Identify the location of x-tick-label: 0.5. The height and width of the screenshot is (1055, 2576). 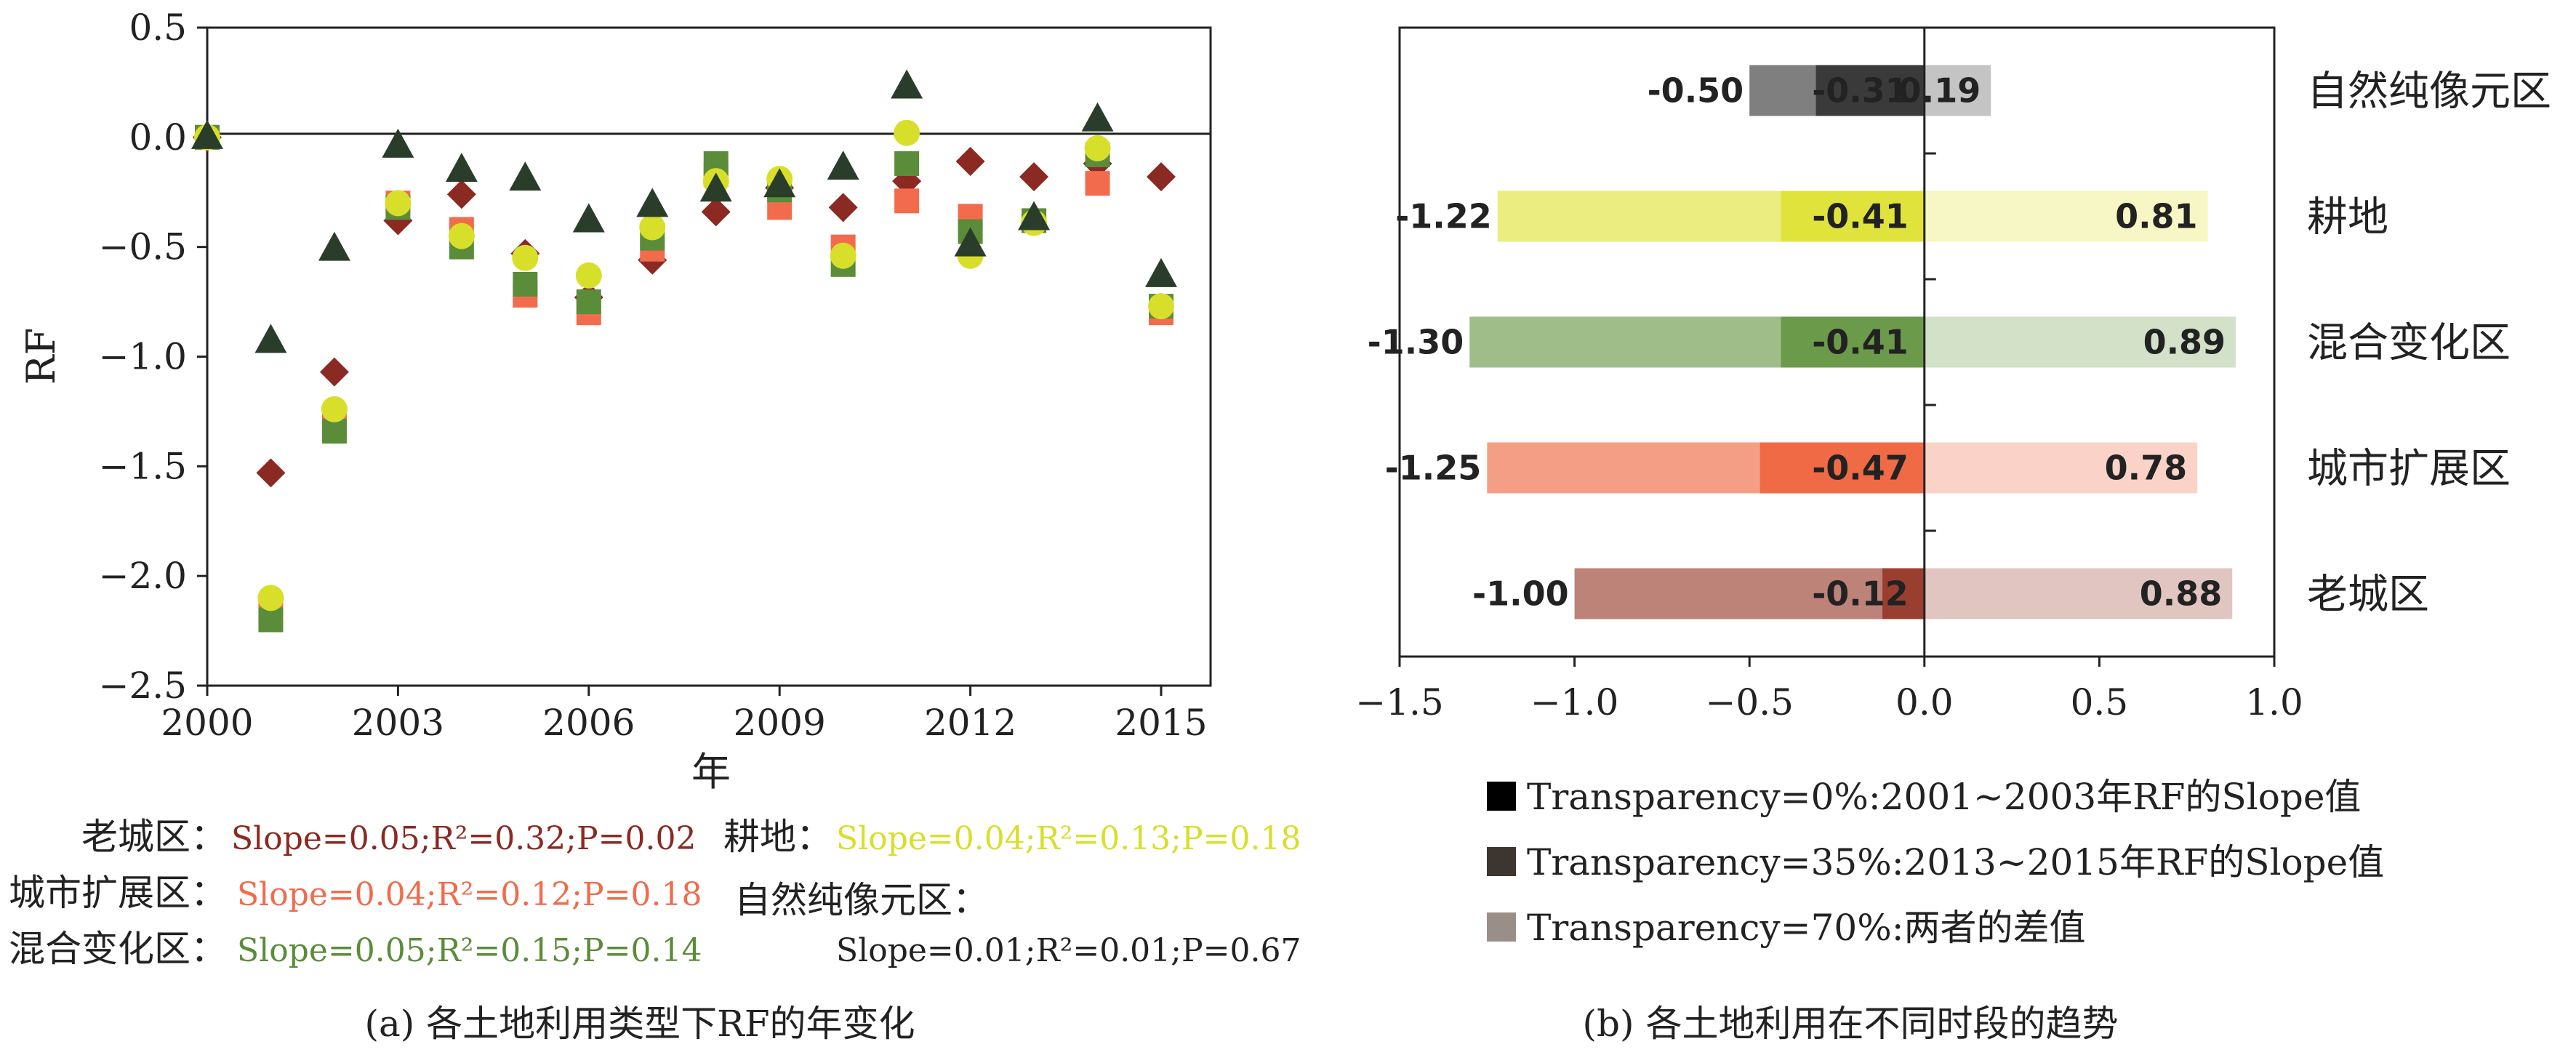
(2100, 702).